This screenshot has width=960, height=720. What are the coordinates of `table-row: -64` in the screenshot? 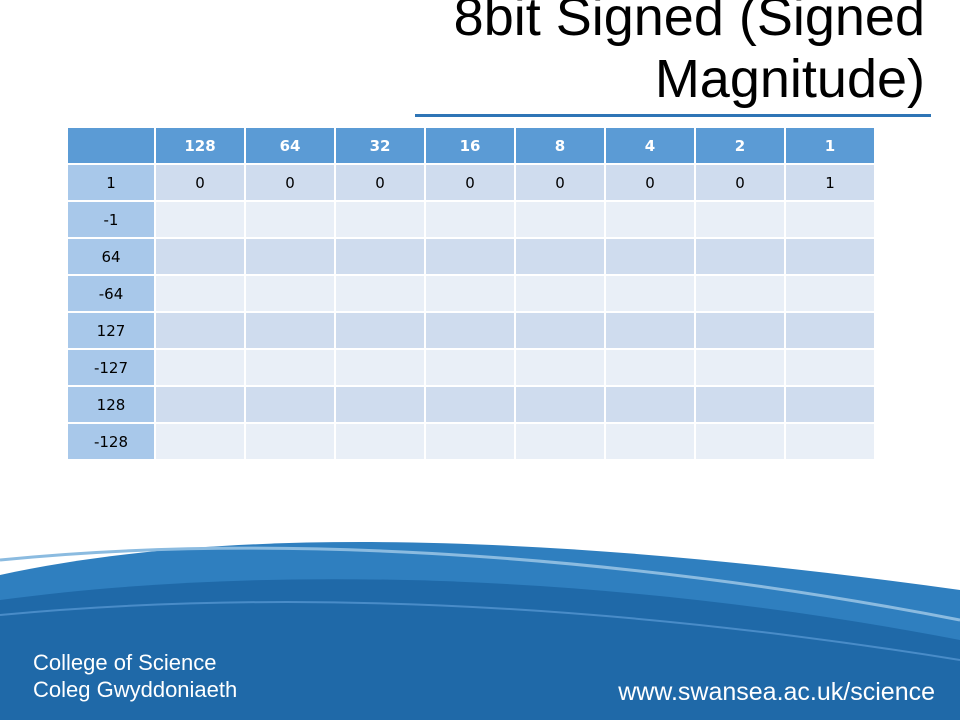 It's located at (471, 293).